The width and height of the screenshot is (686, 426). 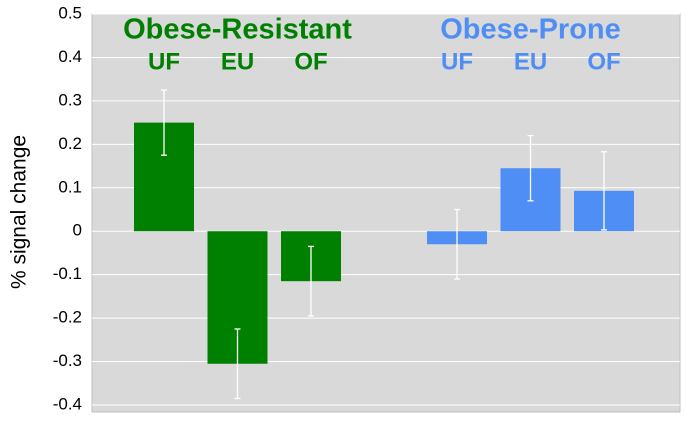 I want to click on group-title: Obese-Prone, so click(x=530, y=30).